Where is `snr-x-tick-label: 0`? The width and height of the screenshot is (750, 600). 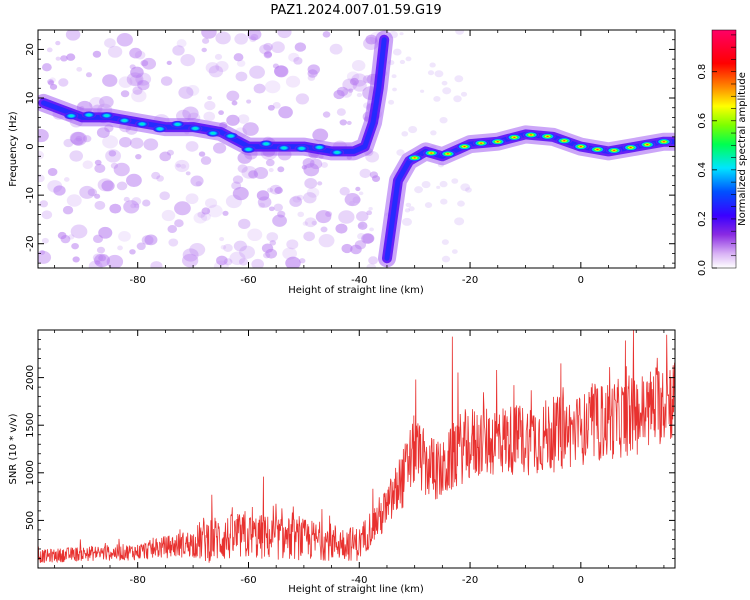
snr-x-tick-label: 0 is located at coordinates (581, 580).